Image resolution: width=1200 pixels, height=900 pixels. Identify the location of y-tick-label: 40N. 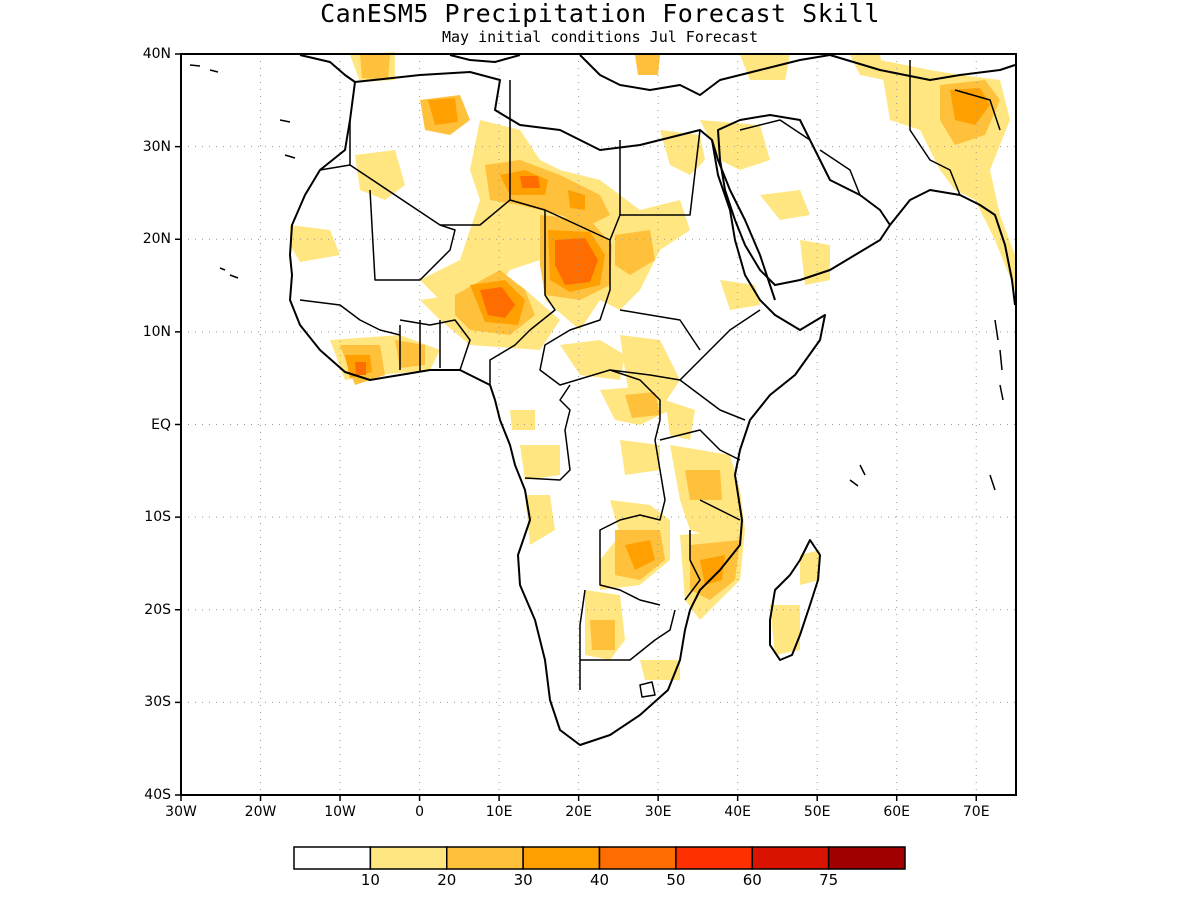
(156, 54).